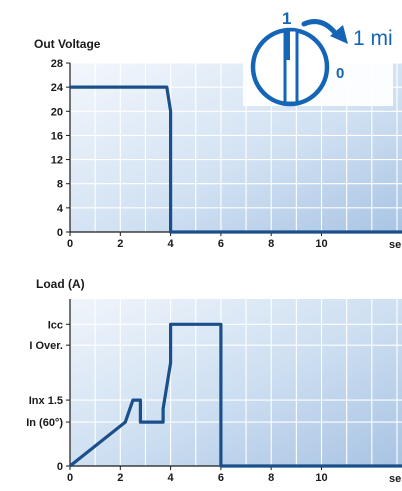 The width and height of the screenshot is (402, 491). I want to click on y-tick-label: 16, so click(57, 136).